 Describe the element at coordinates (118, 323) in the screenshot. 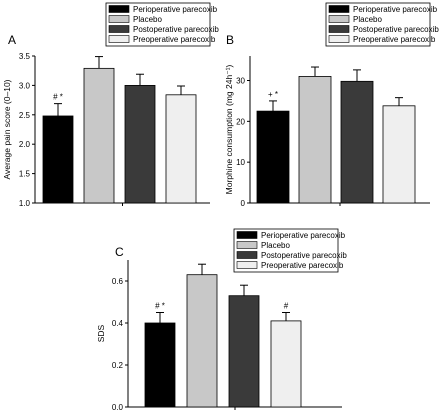

I see `y-tick-label: 0.4` at that location.